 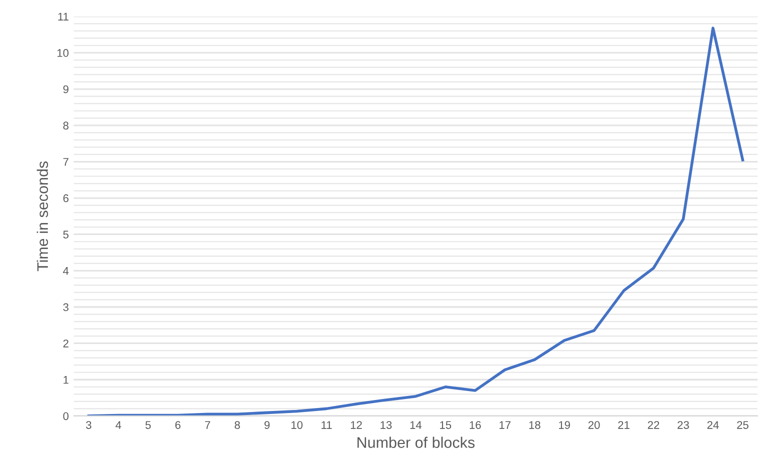 What do you see at coordinates (42, 216) in the screenshot?
I see `y-axis-title: Time in seconds` at bounding box center [42, 216].